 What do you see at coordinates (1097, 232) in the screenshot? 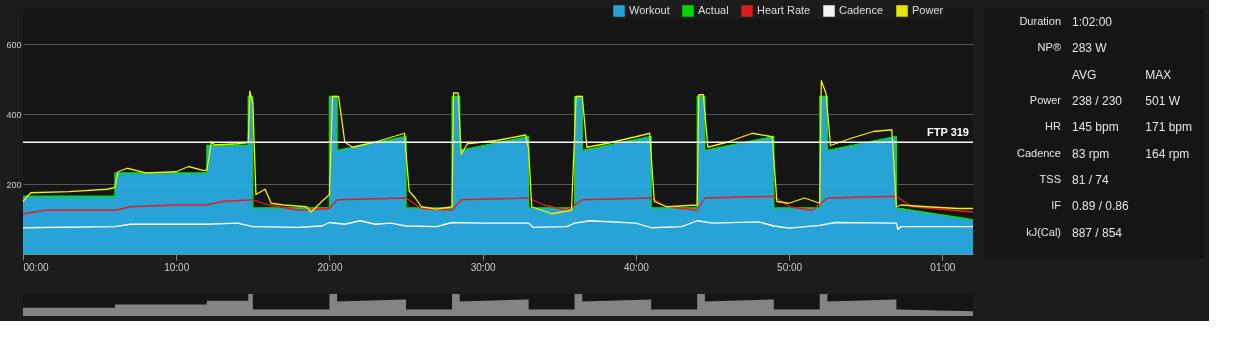
I see `text: 887 / 854` at bounding box center [1097, 232].